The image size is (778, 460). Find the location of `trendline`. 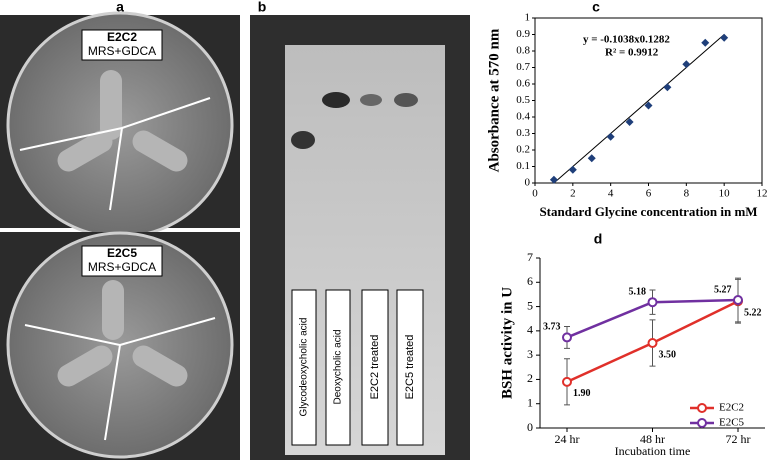

trendline is located at coordinates (639, 109).